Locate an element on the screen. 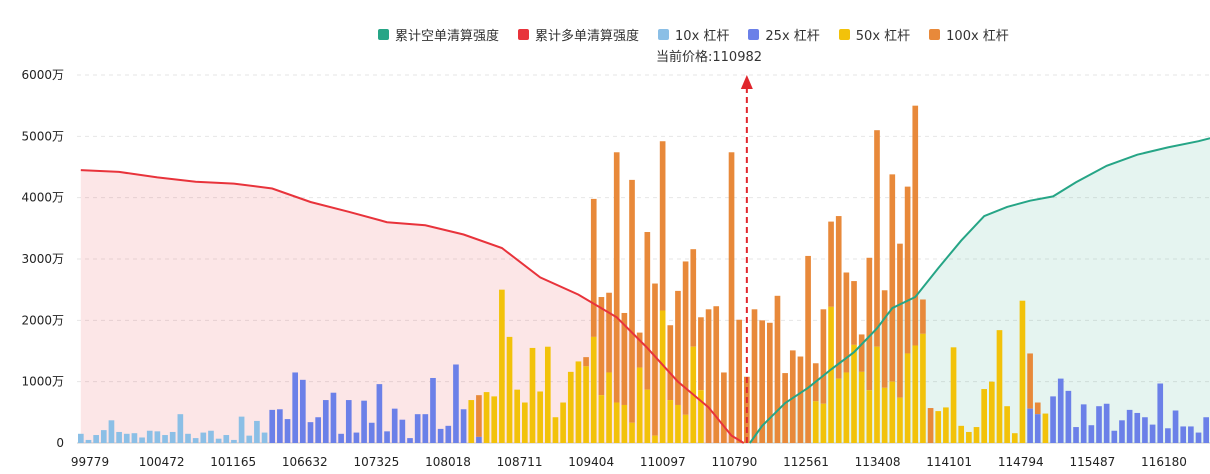 Image resolution: width=1210 pixels, height=474 pixels. legend-label: 累计多单清算强度 is located at coordinates (587, 36).